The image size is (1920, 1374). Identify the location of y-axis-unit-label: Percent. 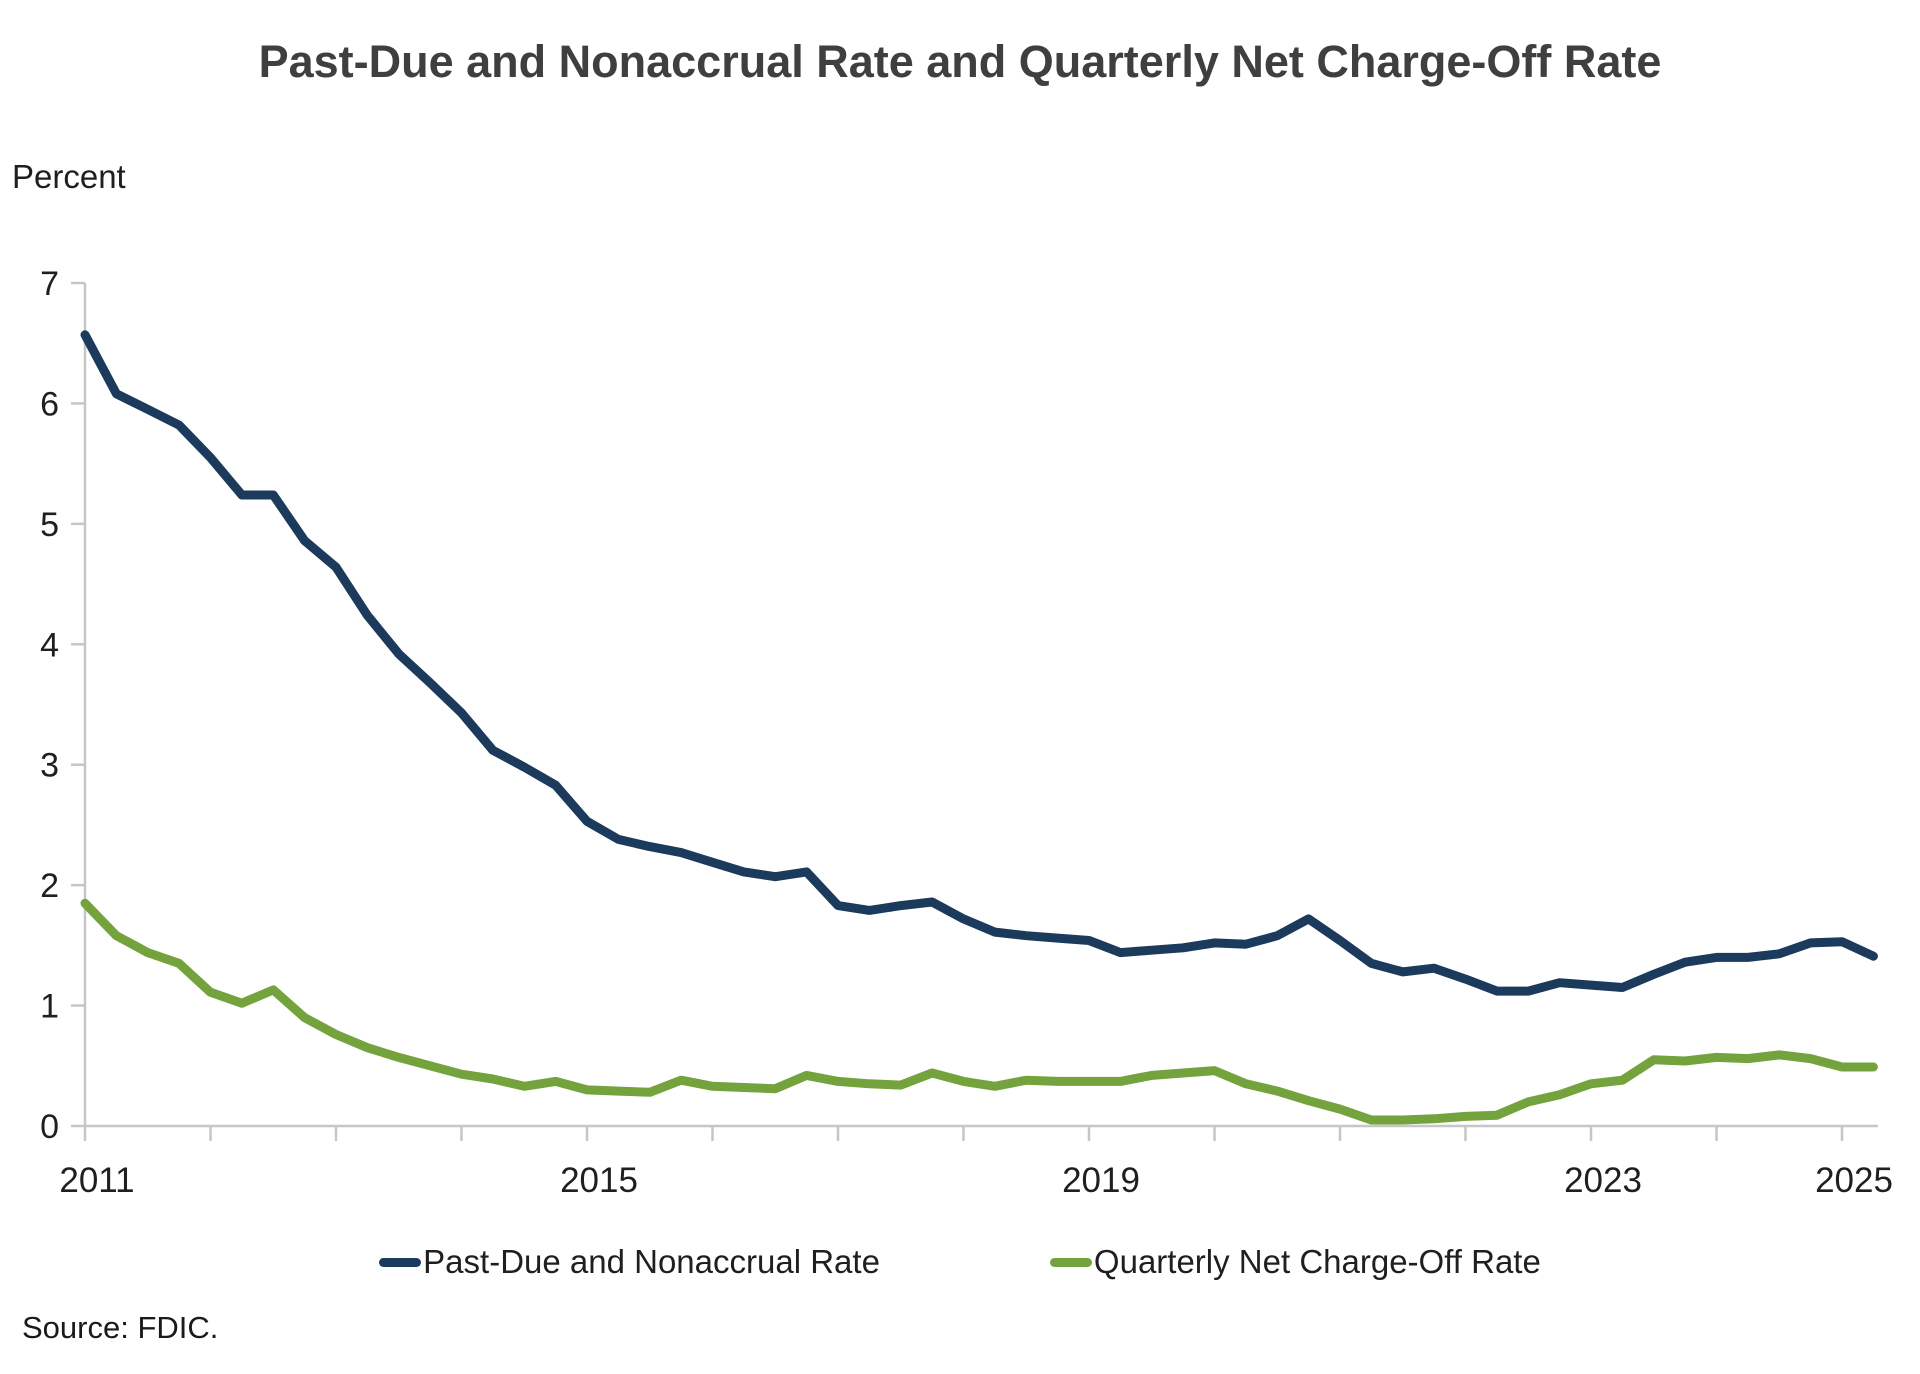
(69, 176).